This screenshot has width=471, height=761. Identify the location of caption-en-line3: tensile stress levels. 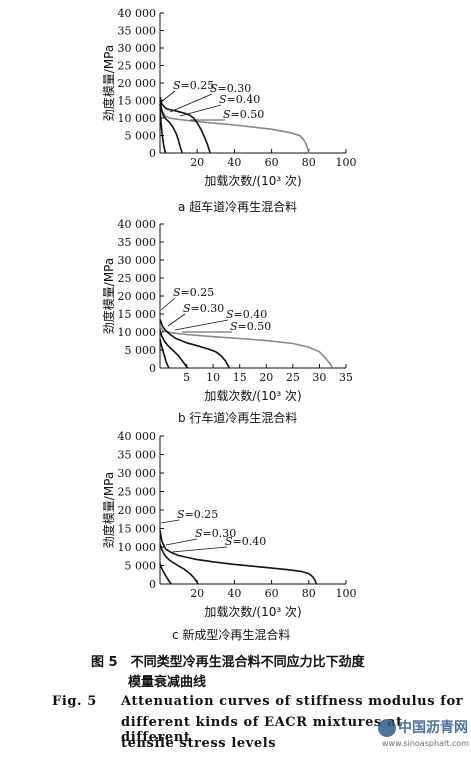
(199, 743).